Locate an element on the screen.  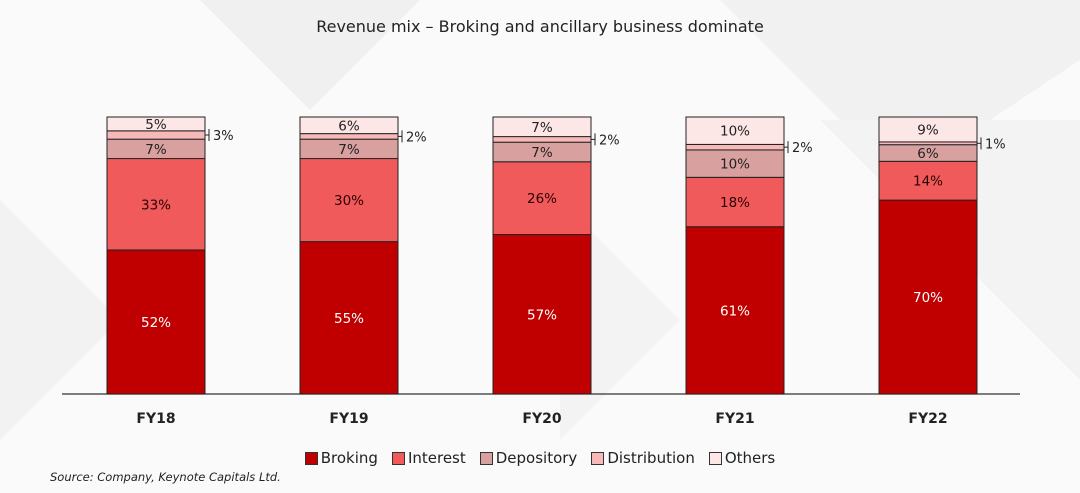
x-tick-label-fy21: FY21 is located at coordinates (734, 419).